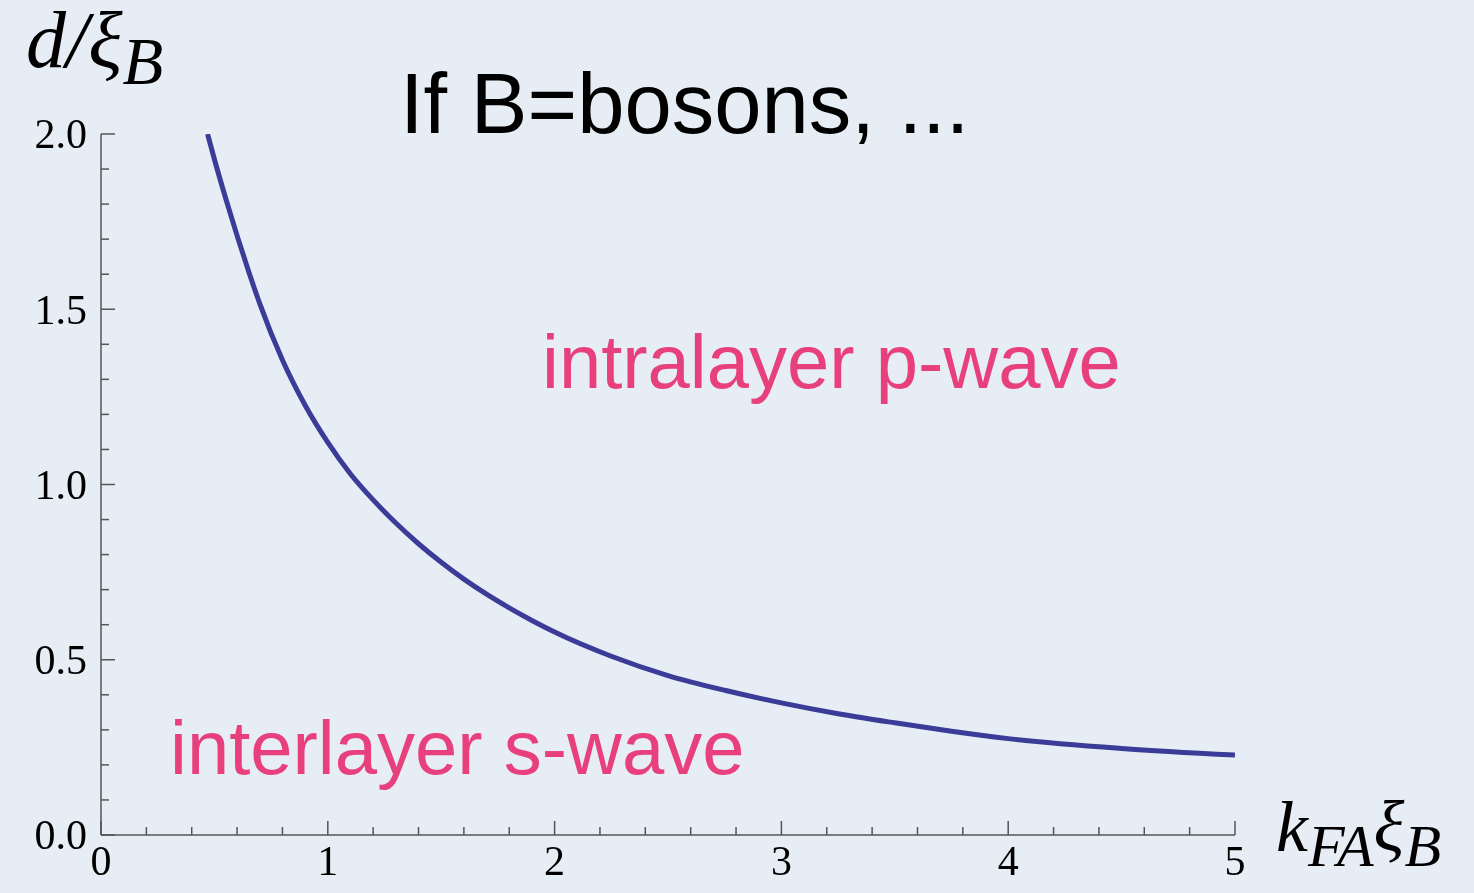 The height and width of the screenshot is (893, 1474). Describe the element at coordinates (457, 747) in the screenshot. I see `annotation: interlayer s-wave` at that location.